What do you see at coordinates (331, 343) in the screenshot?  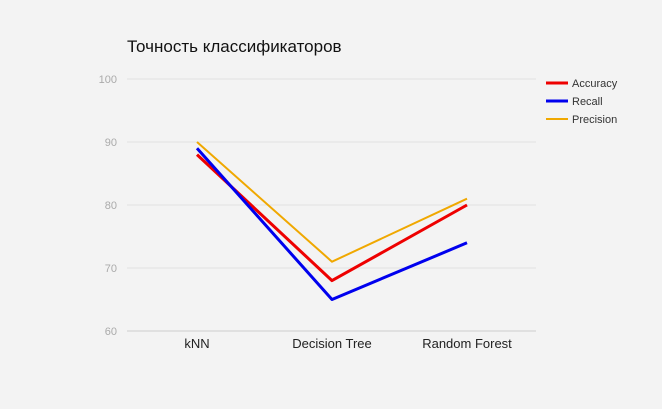 I see `x-tick-label: Decision Tree` at bounding box center [331, 343].